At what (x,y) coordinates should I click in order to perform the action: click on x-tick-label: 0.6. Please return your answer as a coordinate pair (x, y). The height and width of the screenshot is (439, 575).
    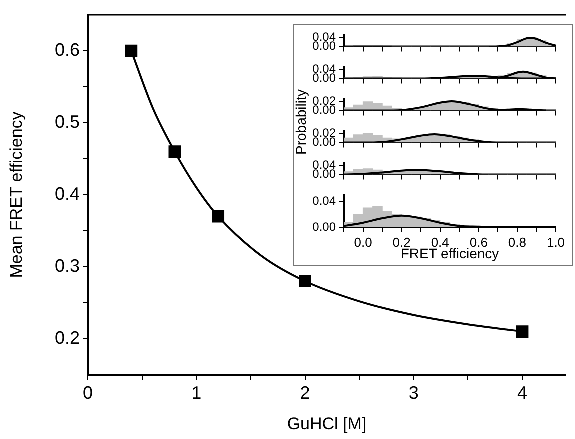
    Looking at the image, I should click on (479, 242).